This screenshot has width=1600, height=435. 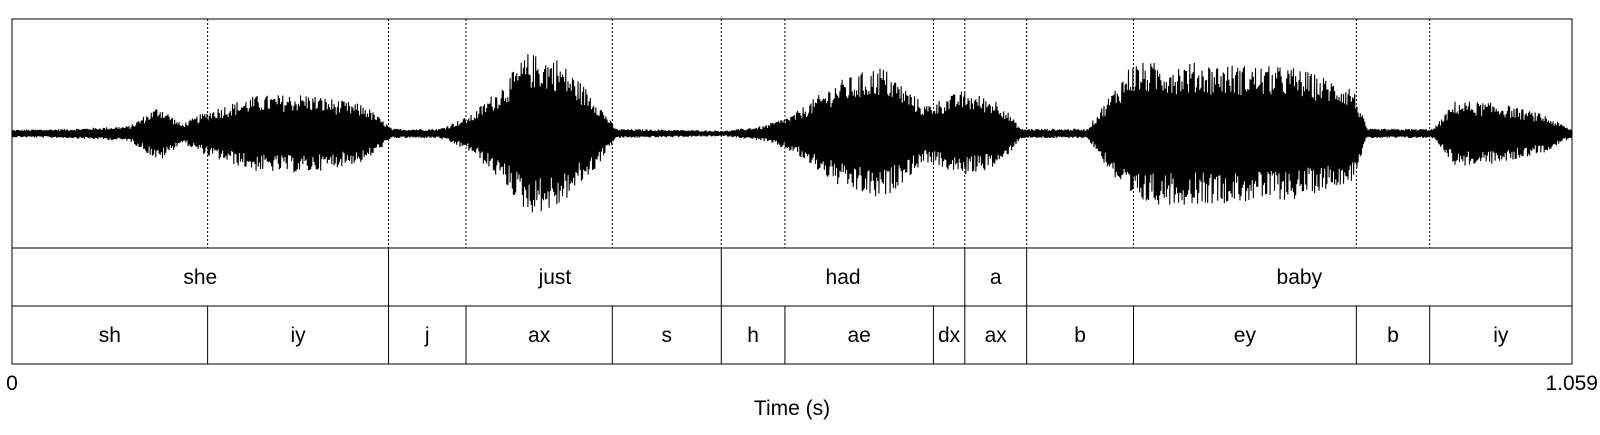 What do you see at coordinates (200, 277) in the screenshot?
I see `word-label: she` at bounding box center [200, 277].